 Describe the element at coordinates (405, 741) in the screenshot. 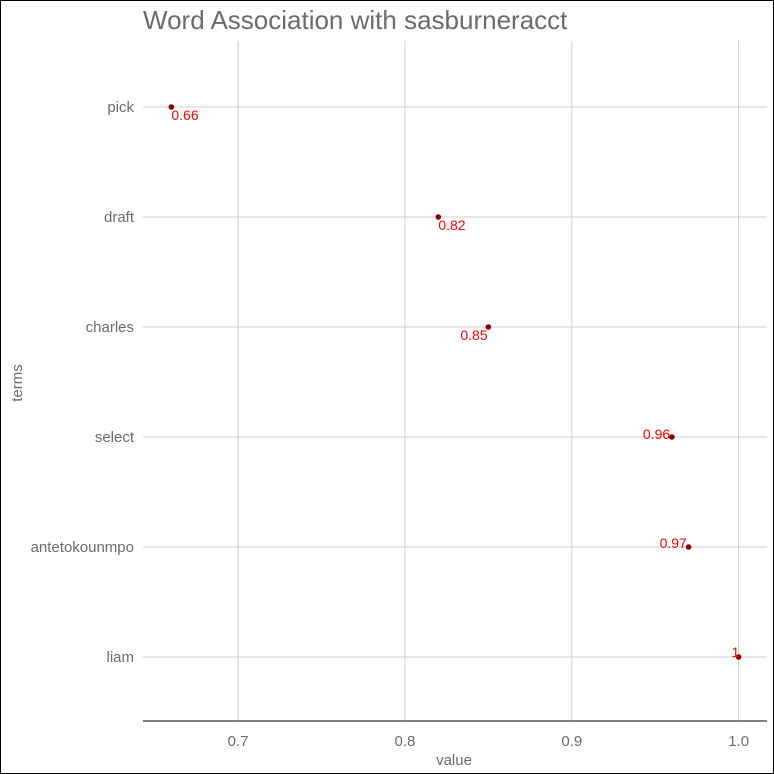

I see `x-tick-label: 0.8` at that location.